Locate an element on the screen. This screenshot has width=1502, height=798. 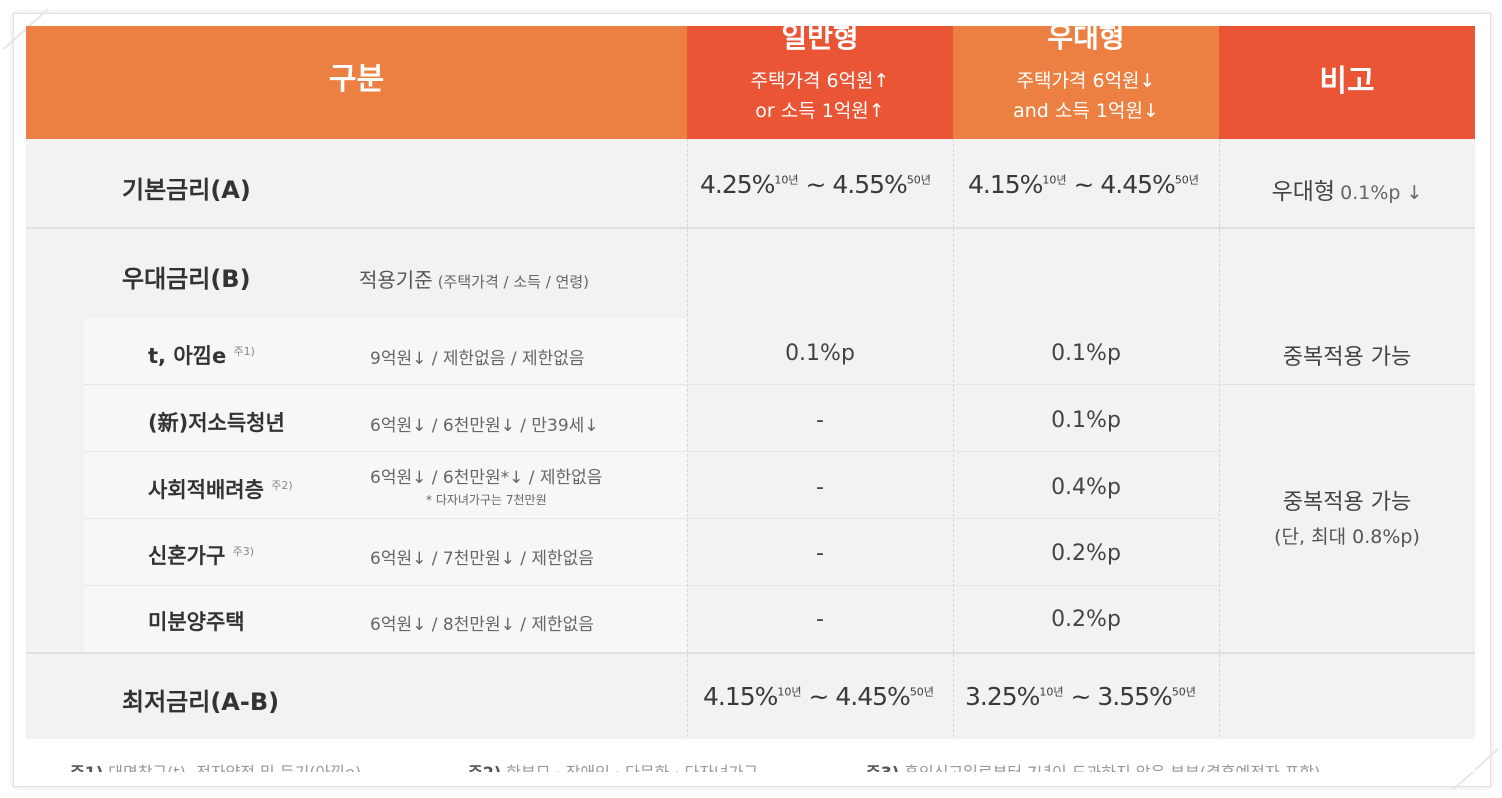
pref-row-general-value: 0.1%p is located at coordinates (820, 353).